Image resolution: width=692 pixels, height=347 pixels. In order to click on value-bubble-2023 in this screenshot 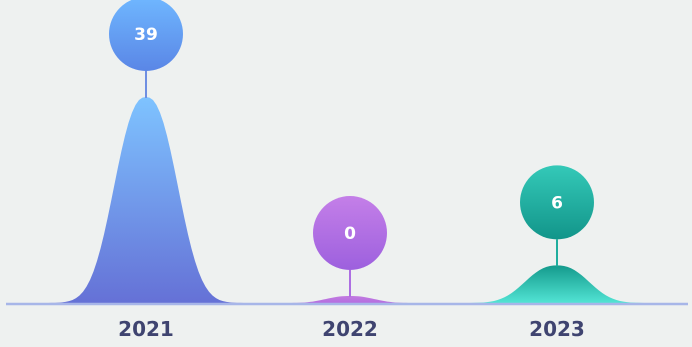, I will do `click(557, 202)`.